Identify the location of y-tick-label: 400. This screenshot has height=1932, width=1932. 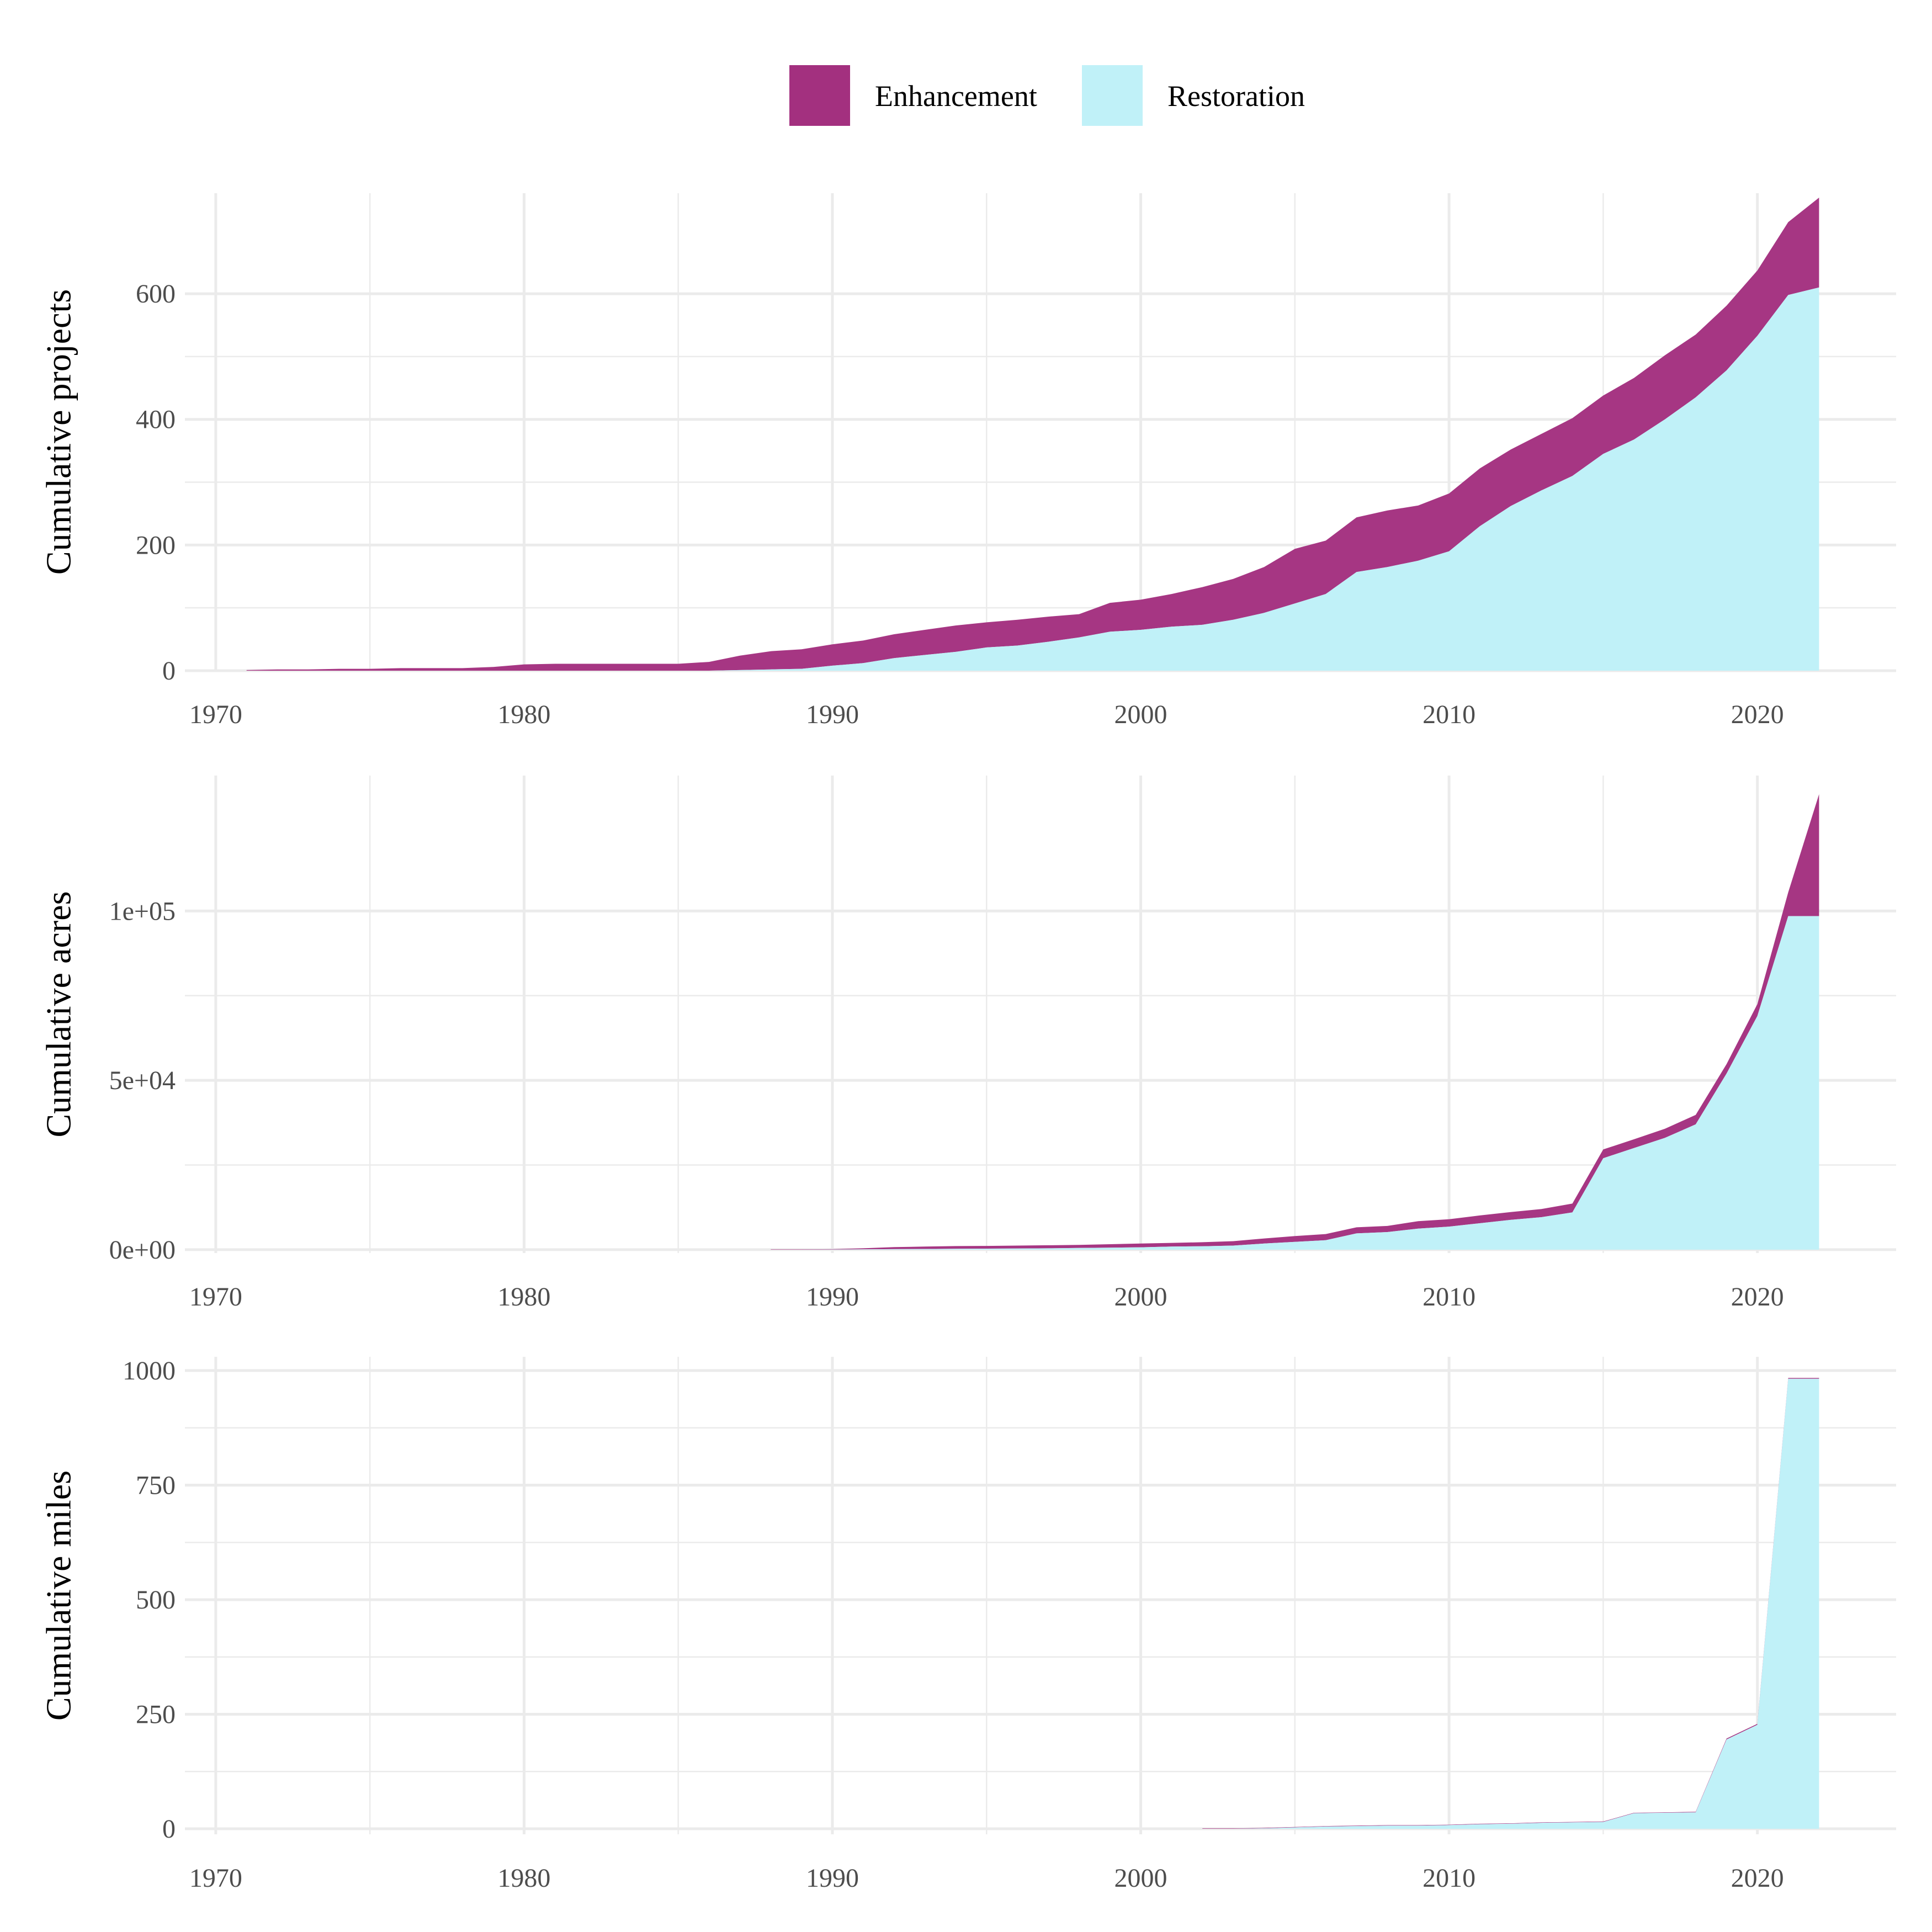
(156, 419).